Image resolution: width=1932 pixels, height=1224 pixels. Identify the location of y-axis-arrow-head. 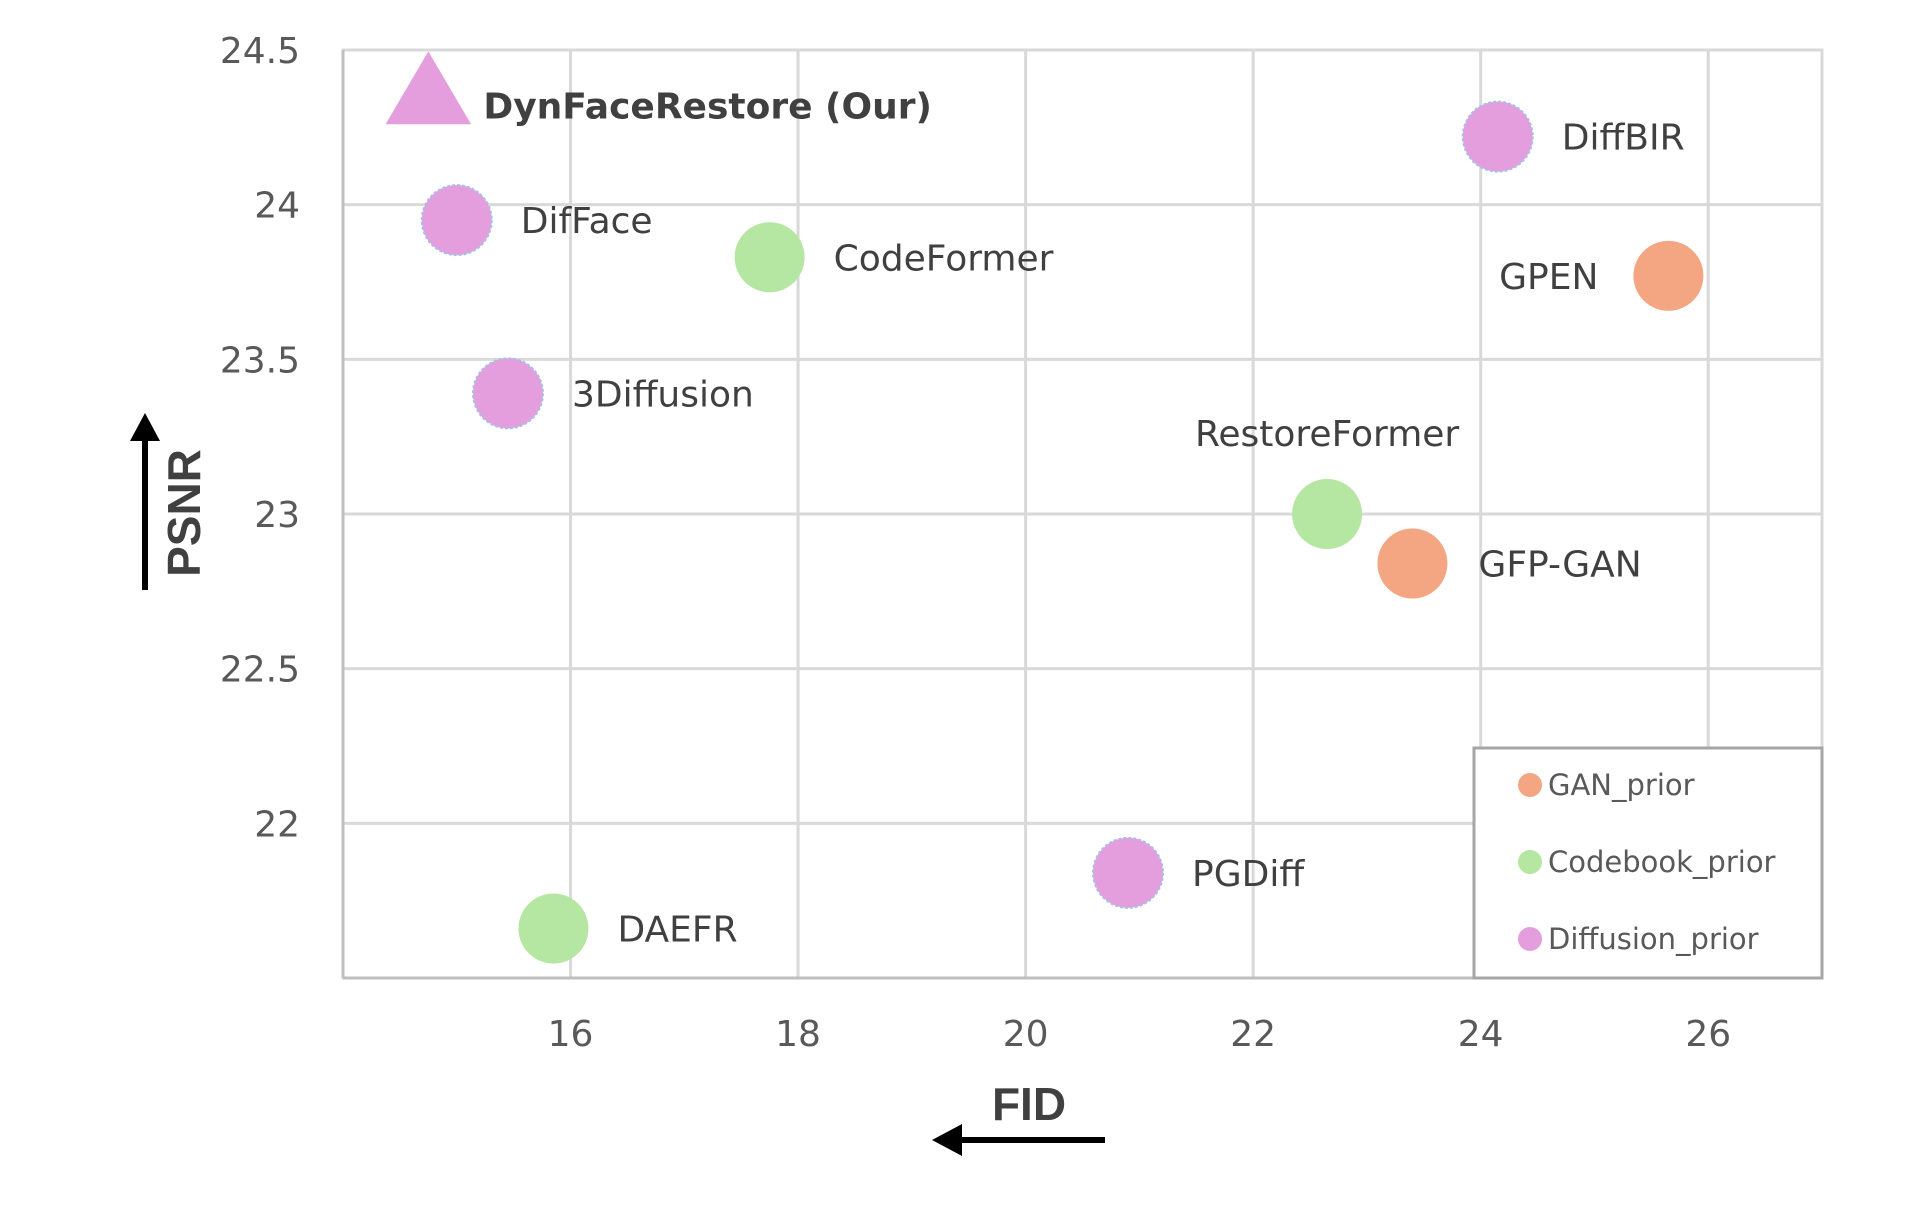
(145, 427).